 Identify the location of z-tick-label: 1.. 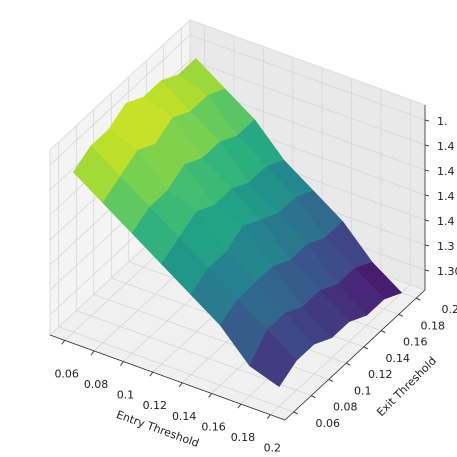
(442, 121).